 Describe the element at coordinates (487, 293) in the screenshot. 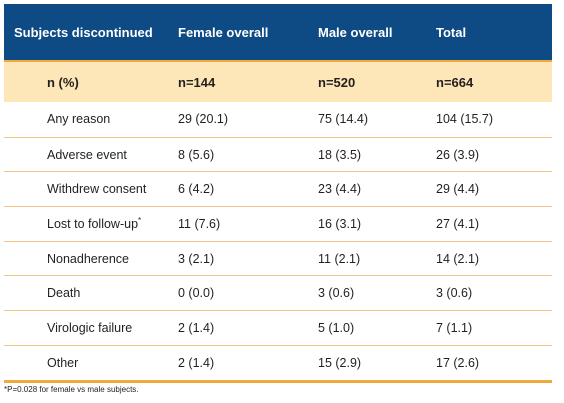

I see `cell-total: 3 (0.6)` at that location.